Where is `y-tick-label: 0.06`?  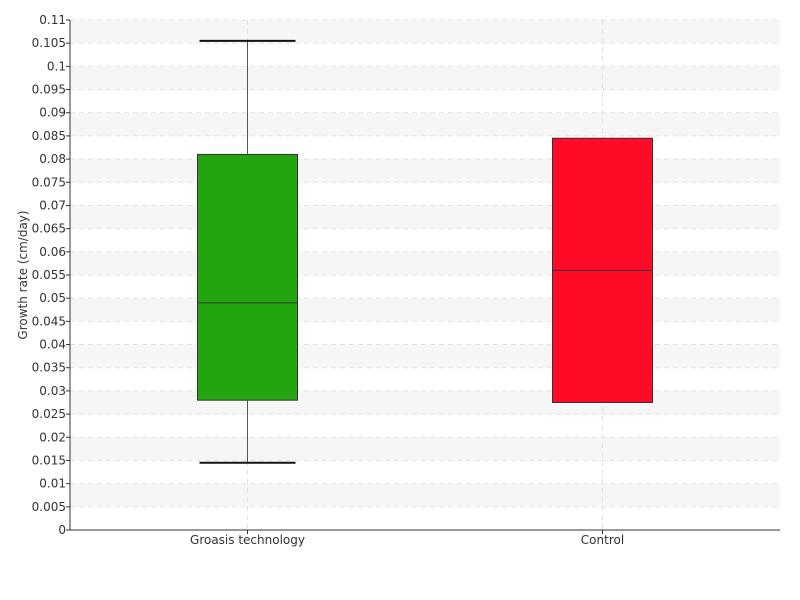 y-tick-label: 0.06 is located at coordinates (52, 252).